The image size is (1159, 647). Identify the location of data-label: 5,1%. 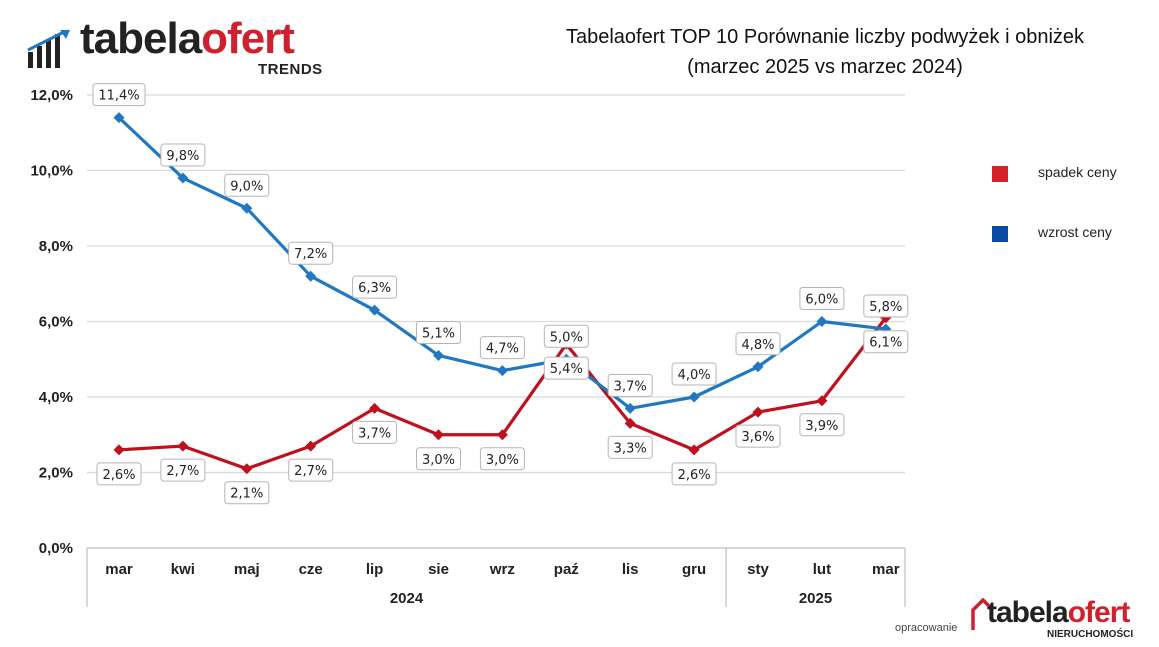
(438, 333).